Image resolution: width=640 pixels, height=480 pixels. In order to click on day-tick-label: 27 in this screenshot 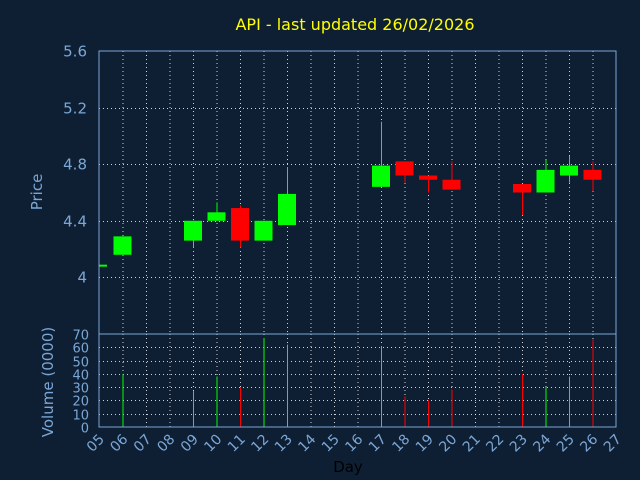, I will do `click(613, 444)`.